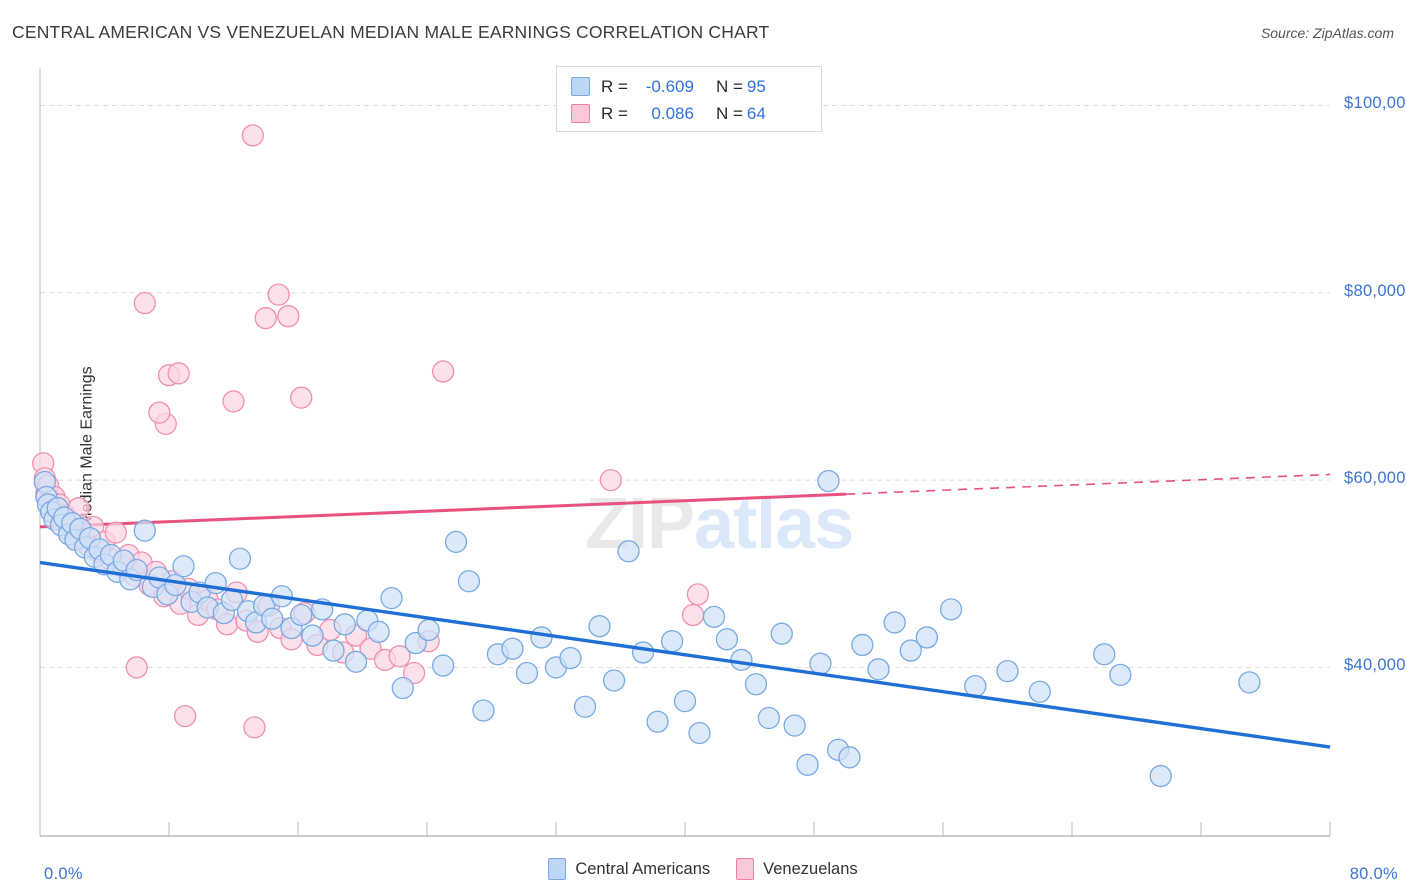 This screenshot has width=1406, height=892. What do you see at coordinates (1375, 103) in the screenshot?
I see `y-tick-label: $100,000` at bounding box center [1375, 103].